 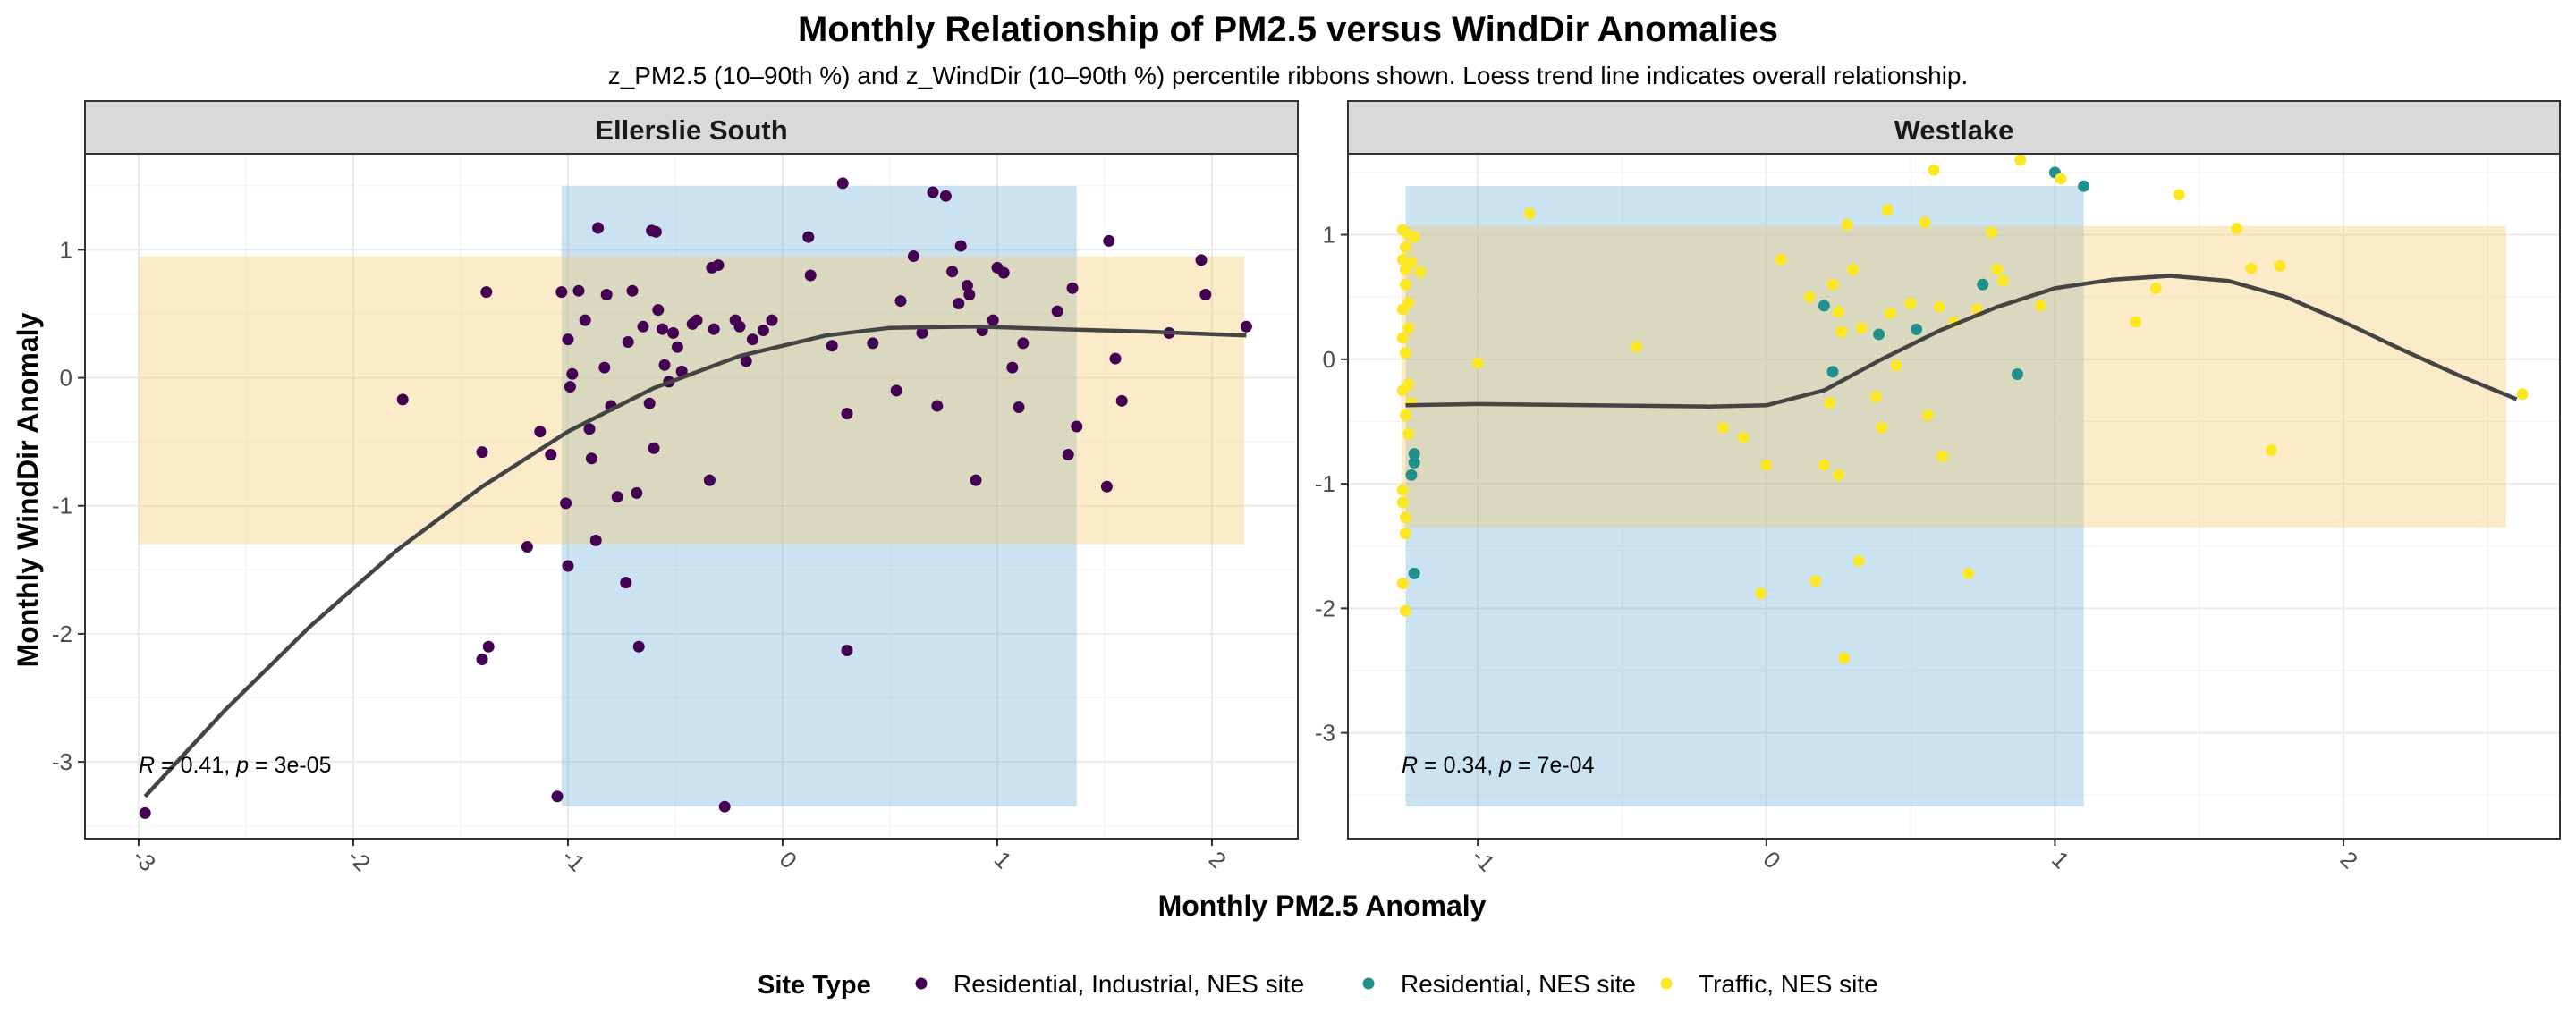 What do you see at coordinates (814, 985) in the screenshot?
I see `legend-title: Site Type` at bounding box center [814, 985].